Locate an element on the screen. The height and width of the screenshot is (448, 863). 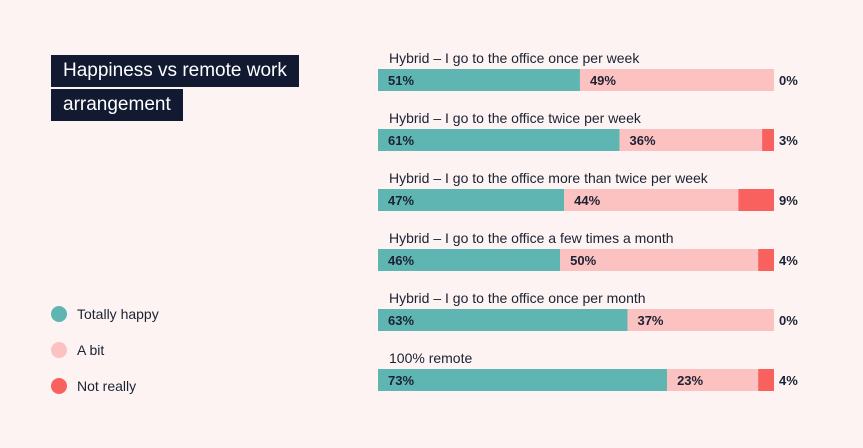
legend-item-a-bit: A bit is located at coordinates (105, 350).